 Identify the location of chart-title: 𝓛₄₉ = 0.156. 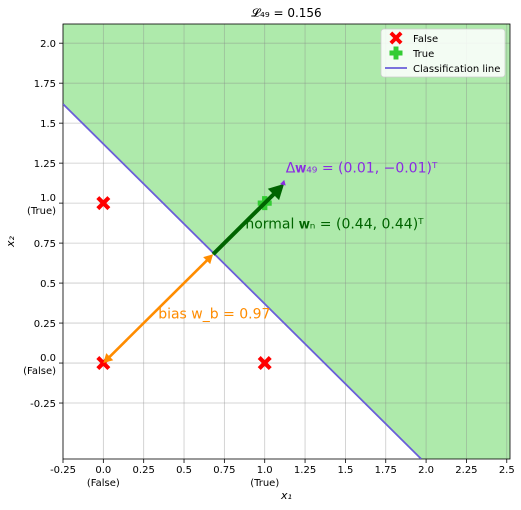
(286, 13).